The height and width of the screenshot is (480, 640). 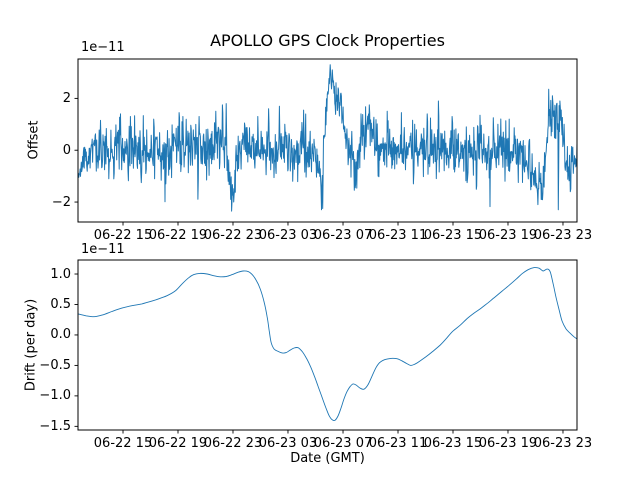 What do you see at coordinates (327, 40) in the screenshot?
I see `figure-title: APOLLO GPS Clock Properties` at bounding box center [327, 40].